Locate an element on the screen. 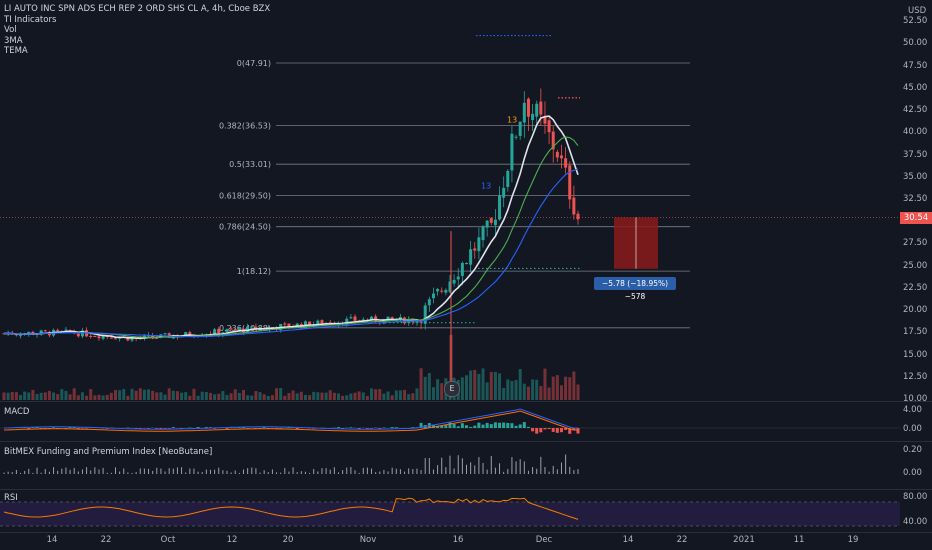  legend-ti-indicators: TI Indicators is located at coordinates (30, 19).